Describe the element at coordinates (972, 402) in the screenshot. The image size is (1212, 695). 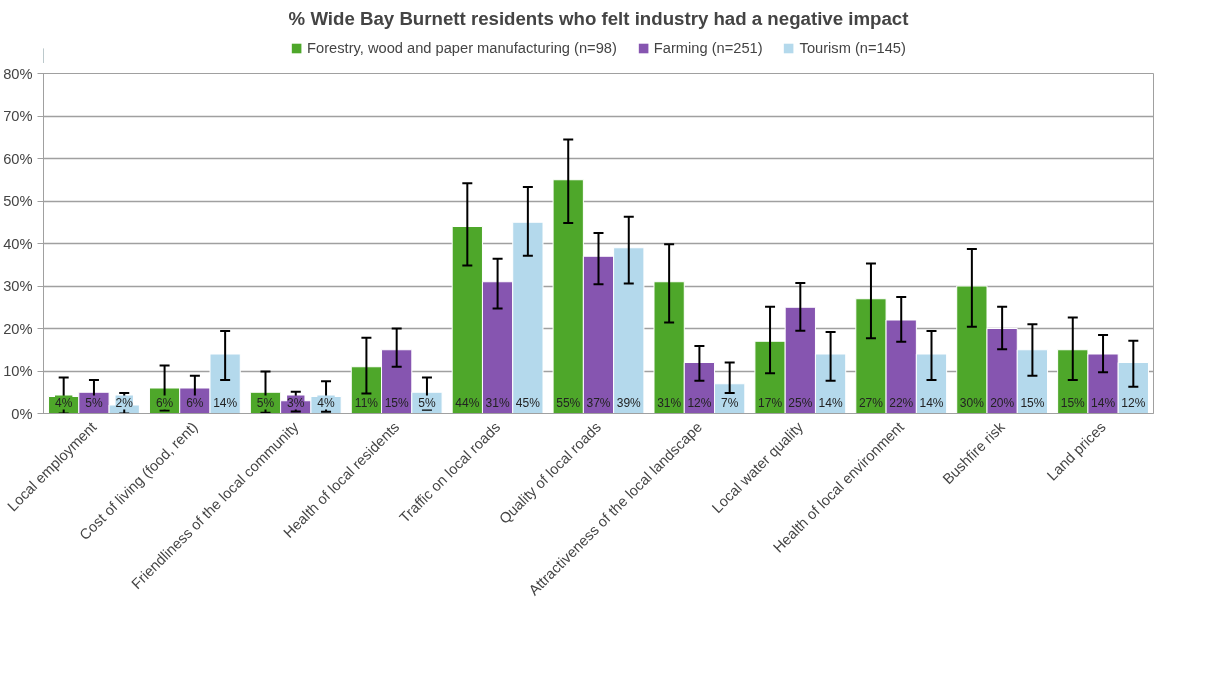
I see `data-label: 30%` at that location.